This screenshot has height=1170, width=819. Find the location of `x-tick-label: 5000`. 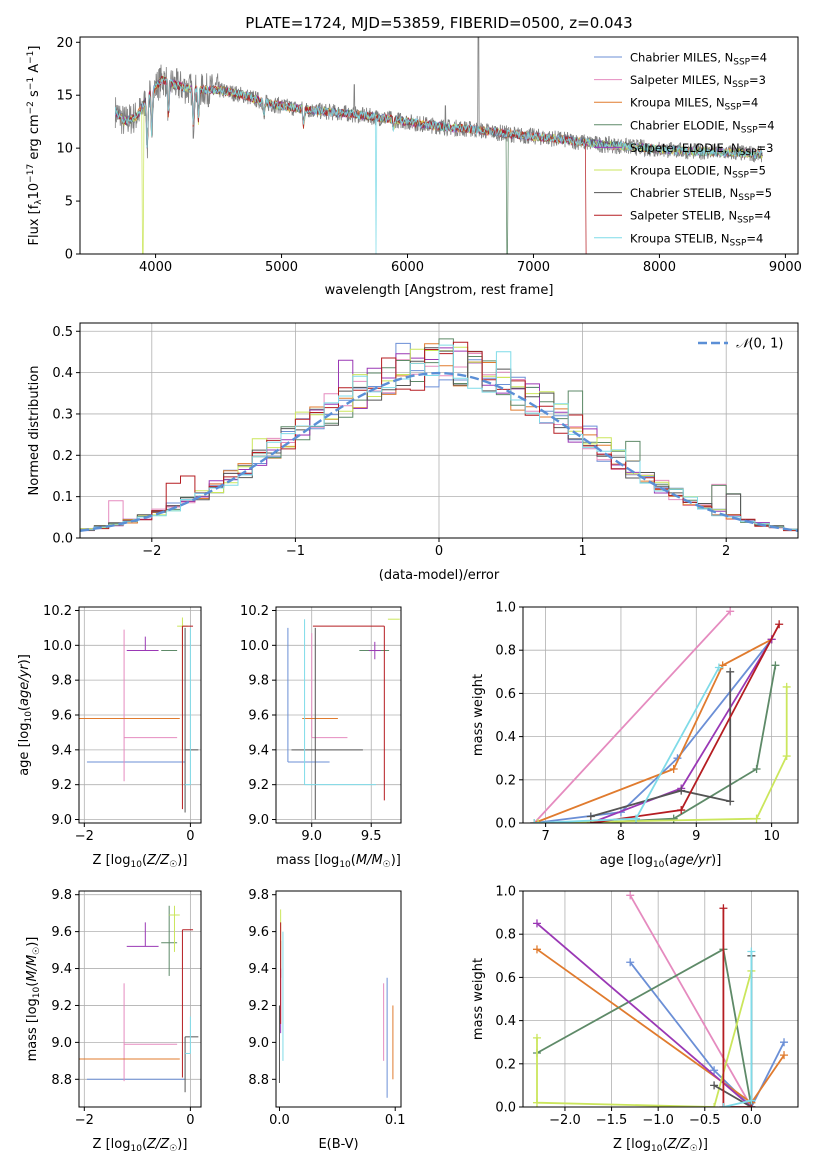

x-tick-label: 5000 is located at coordinates (281, 267).